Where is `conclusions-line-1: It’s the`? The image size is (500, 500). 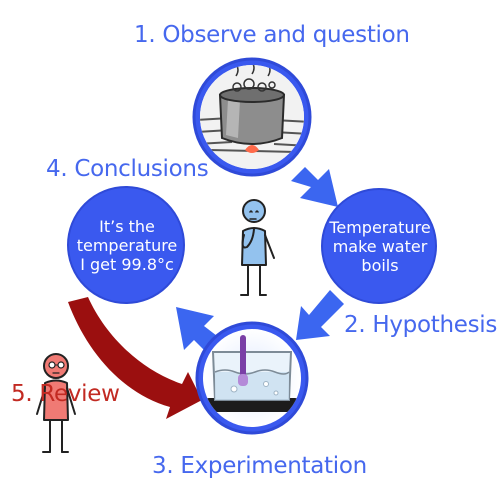 conclusions-line-1: It’s the is located at coordinates (127, 226).